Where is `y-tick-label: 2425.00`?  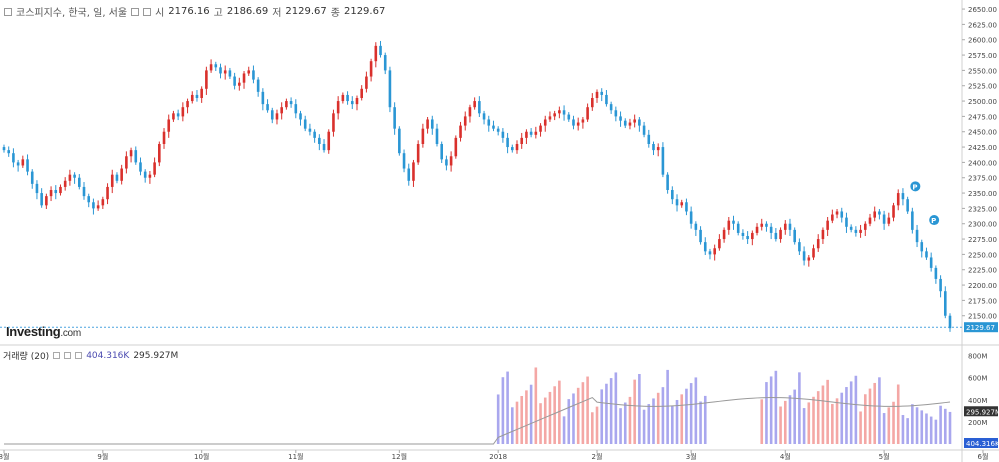
y-tick-label: 2425.00 is located at coordinates (982, 148).